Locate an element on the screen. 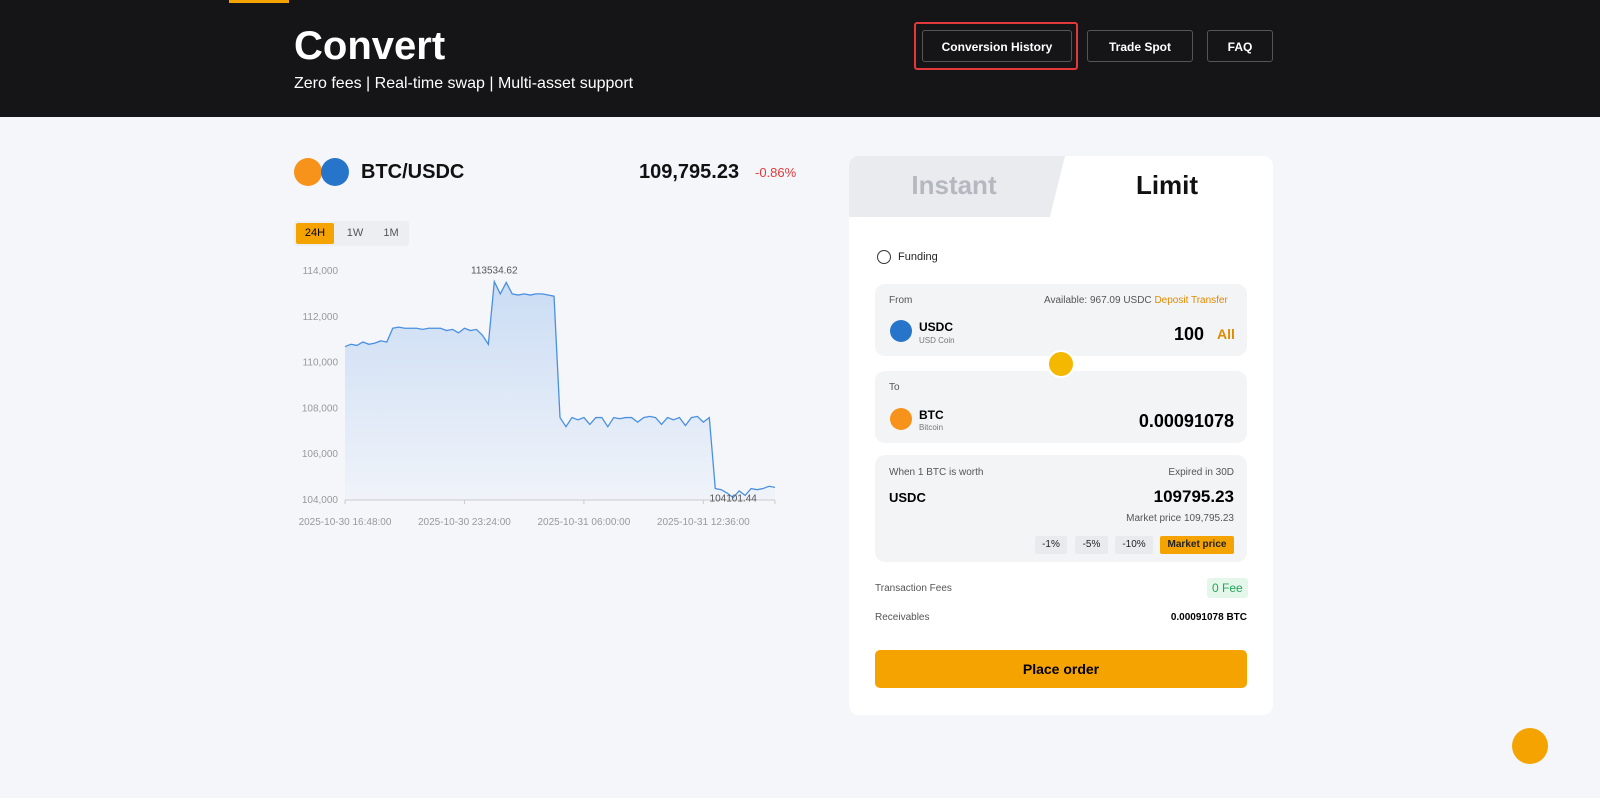 This screenshot has height=798, width=1600. value-label: 113534.62 is located at coordinates (494, 271).